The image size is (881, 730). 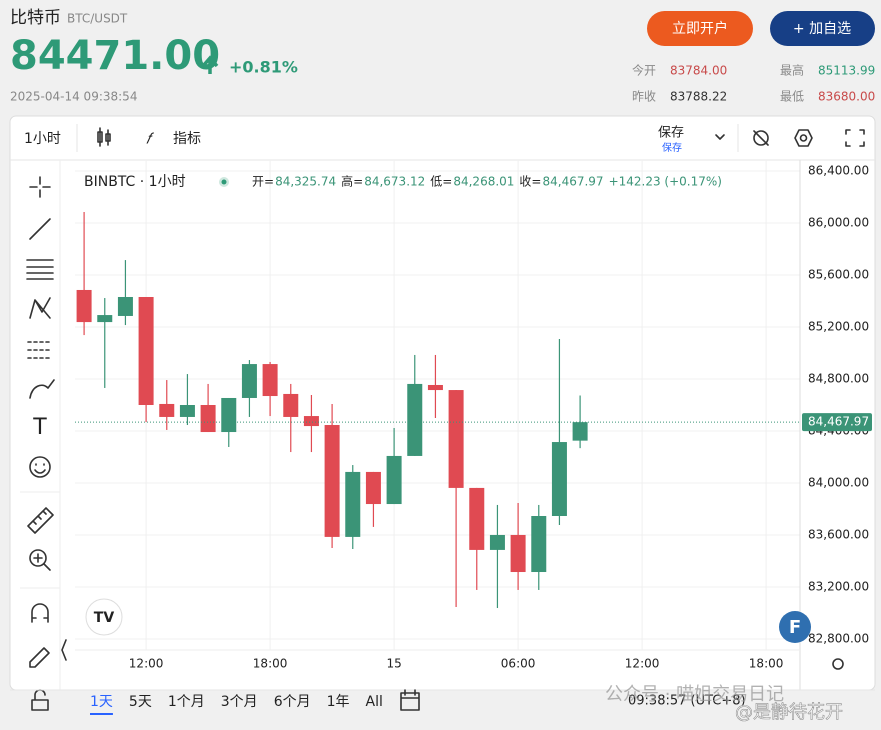 I want to click on datetime: 2025-04-14 09:38:54, so click(x=73, y=97).